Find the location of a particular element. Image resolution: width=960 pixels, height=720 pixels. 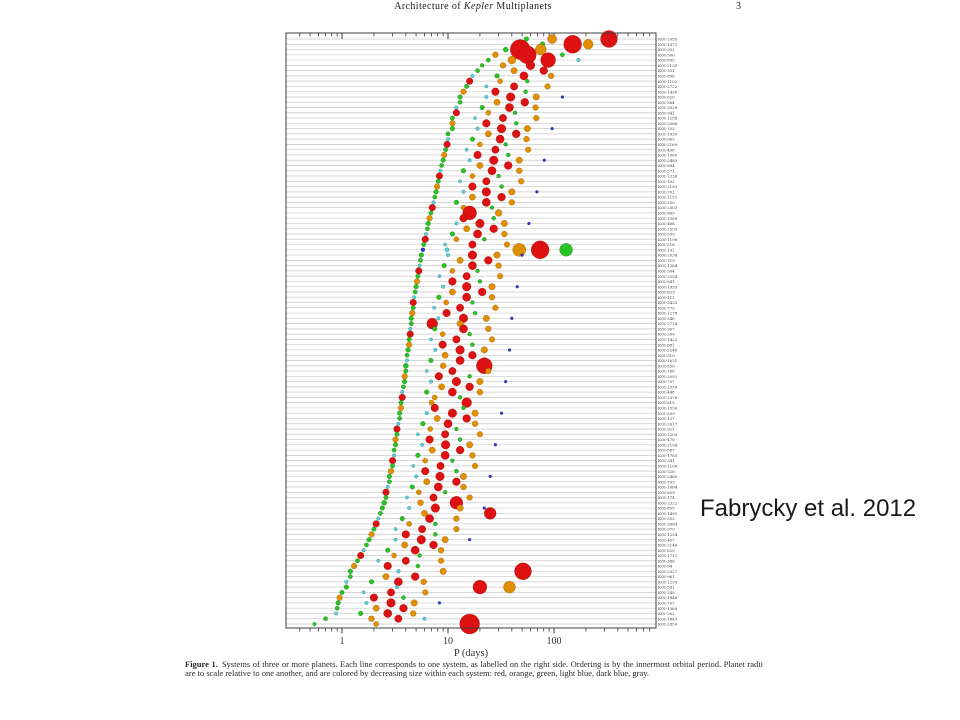

row-label: KOI-1299 is located at coordinates (668, 581).